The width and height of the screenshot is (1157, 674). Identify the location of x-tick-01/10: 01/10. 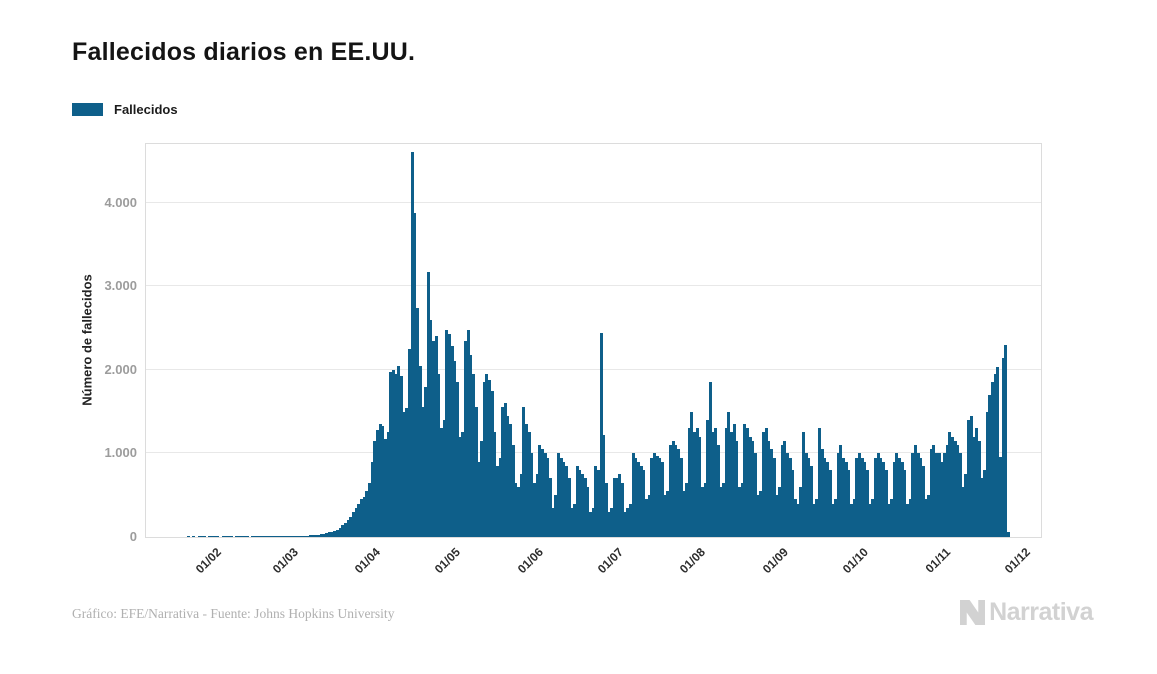
(855, 561).